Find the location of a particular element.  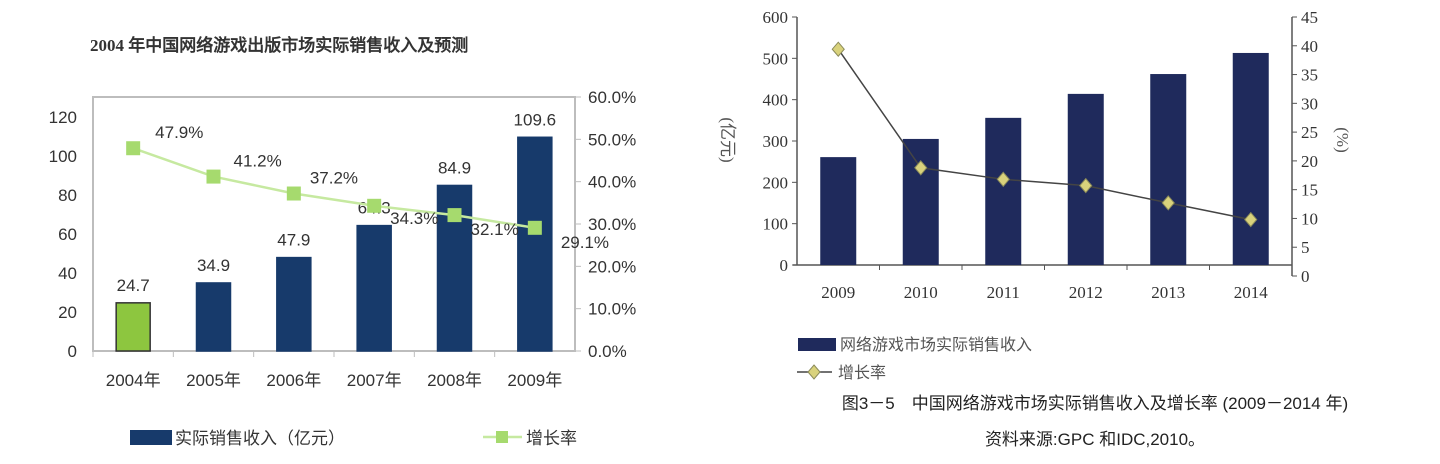

bar-2006年 is located at coordinates (294, 304).